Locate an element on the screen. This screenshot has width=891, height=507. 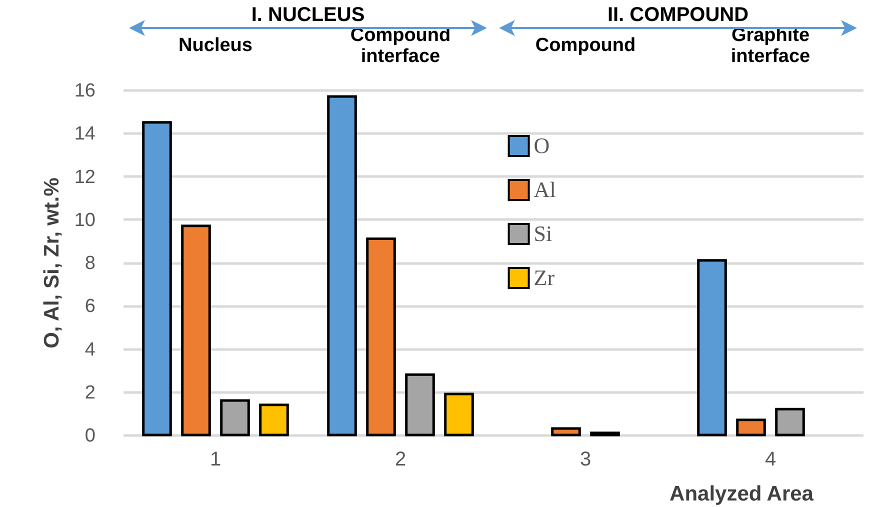
text: Compound is located at coordinates (585, 45).